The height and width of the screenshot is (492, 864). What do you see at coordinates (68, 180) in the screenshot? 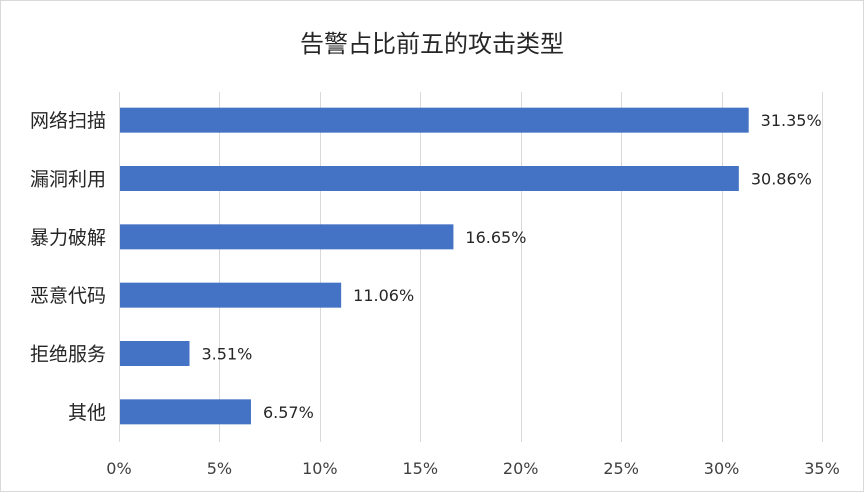
I see `category-label: 漏洞利用` at bounding box center [68, 180].